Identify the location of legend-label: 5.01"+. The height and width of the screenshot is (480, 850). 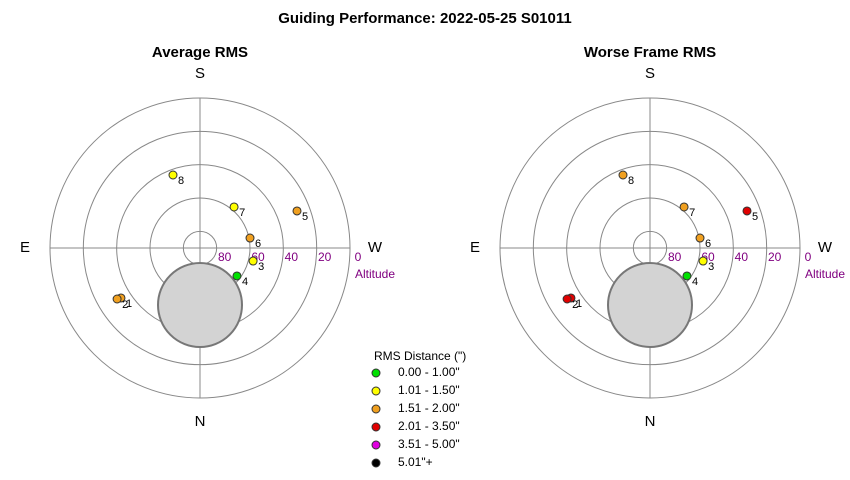
(415, 462).